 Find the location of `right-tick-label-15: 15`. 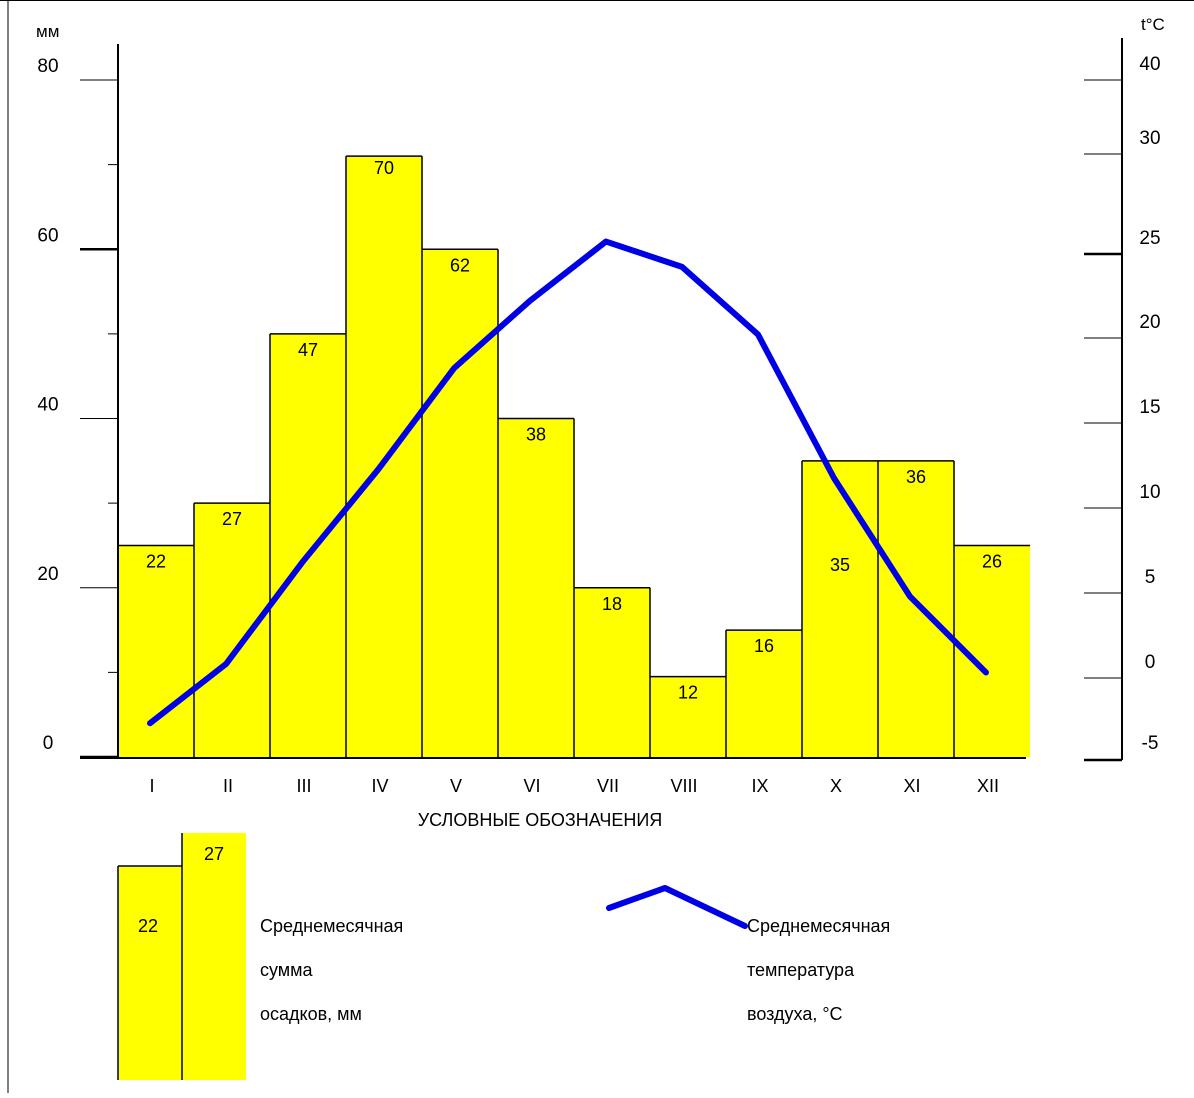

right-tick-label-15: 15 is located at coordinates (1149, 407).